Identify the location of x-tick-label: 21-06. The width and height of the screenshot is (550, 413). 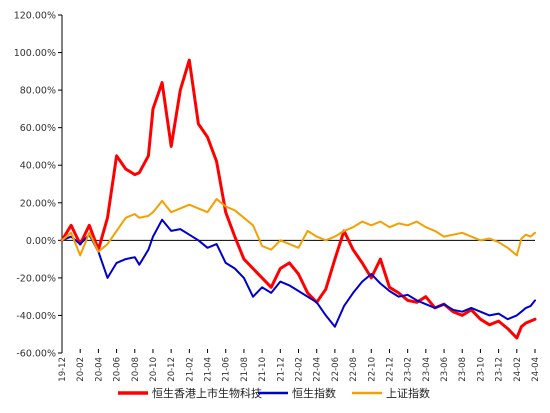
(227, 369).